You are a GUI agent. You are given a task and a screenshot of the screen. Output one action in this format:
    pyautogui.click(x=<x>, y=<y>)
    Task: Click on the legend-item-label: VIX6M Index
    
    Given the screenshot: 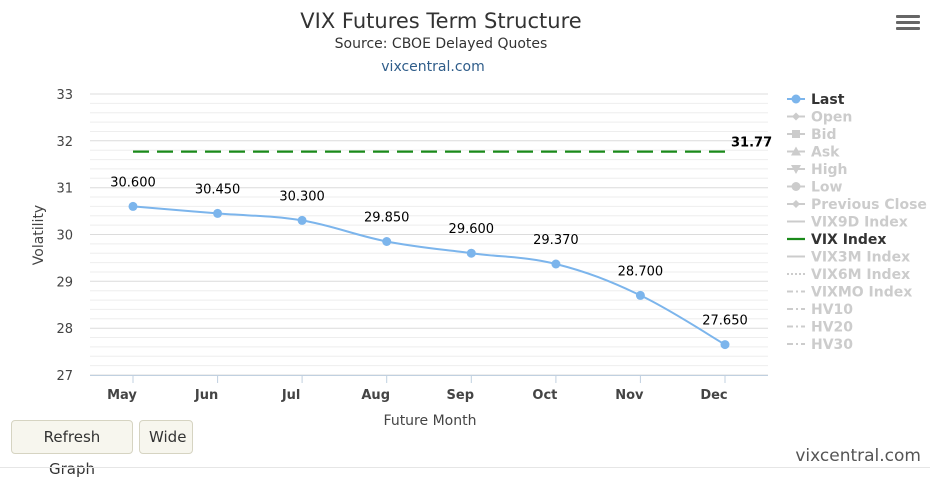 What is the action you would take?
    pyautogui.click(x=860, y=275)
    